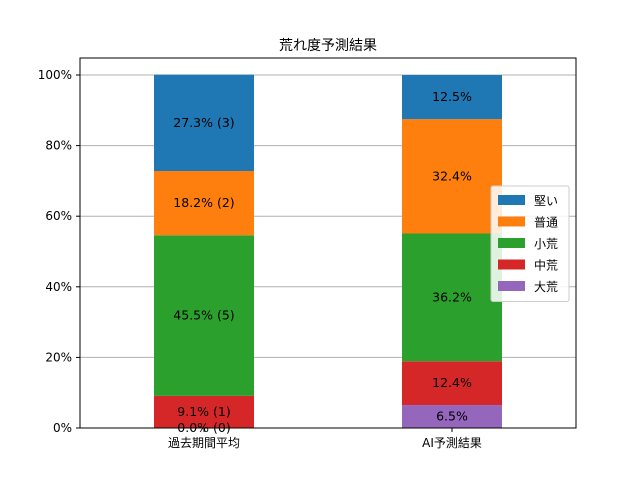  I want to click on bar-data-label: 27.3% (3), so click(203, 122).